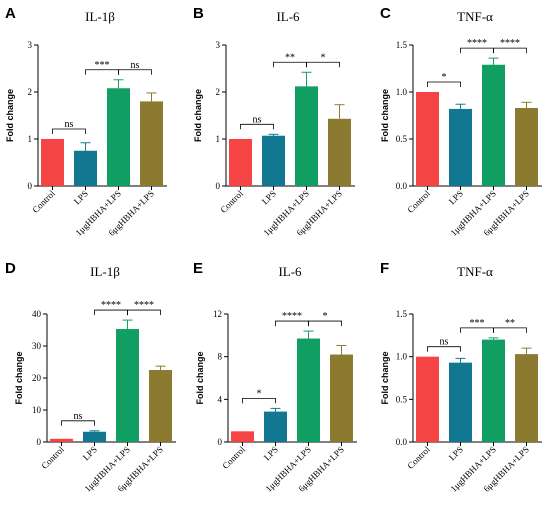 Image resolution: width=550 pixels, height=511 pixels. Describe the element at coordinates (217, 314) in the screenshot. I see `y-tick-label: 12` at that location.